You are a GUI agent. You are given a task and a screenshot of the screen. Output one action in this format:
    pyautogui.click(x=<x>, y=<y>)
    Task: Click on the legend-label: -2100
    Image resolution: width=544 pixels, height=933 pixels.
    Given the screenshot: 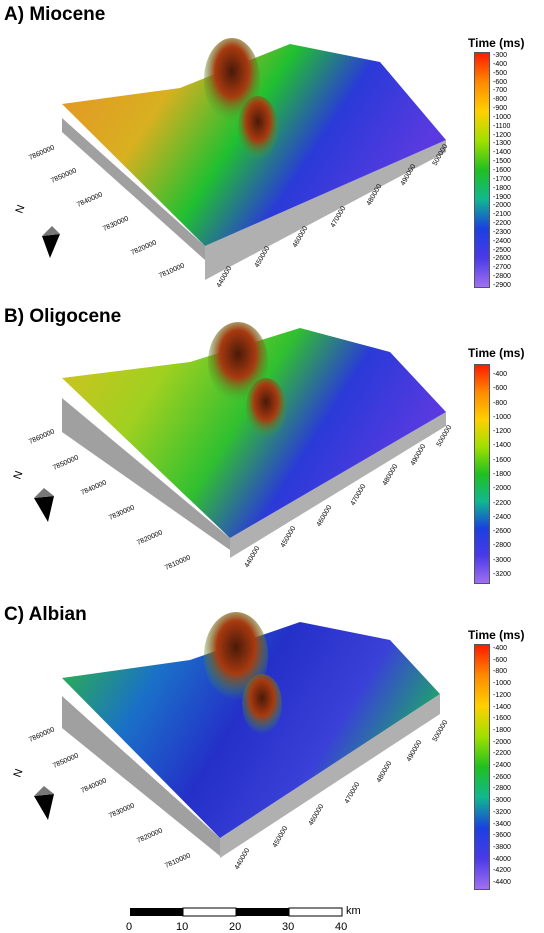 What is the action you would take?
    pyautogui.click(x=502, y=215)
    